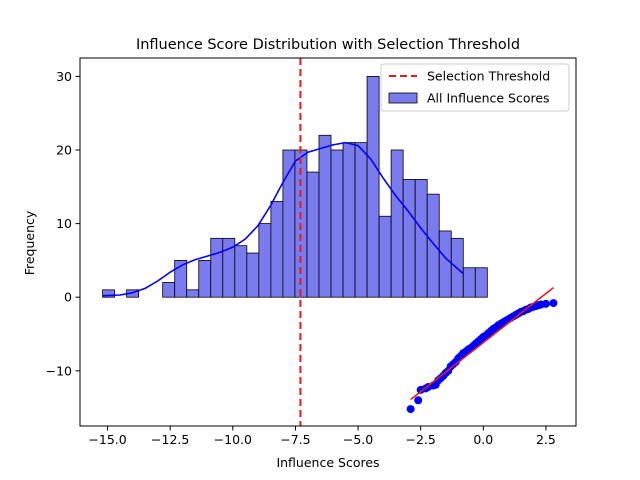  I want to click on y-tick-label: −10, so click(59, 370).